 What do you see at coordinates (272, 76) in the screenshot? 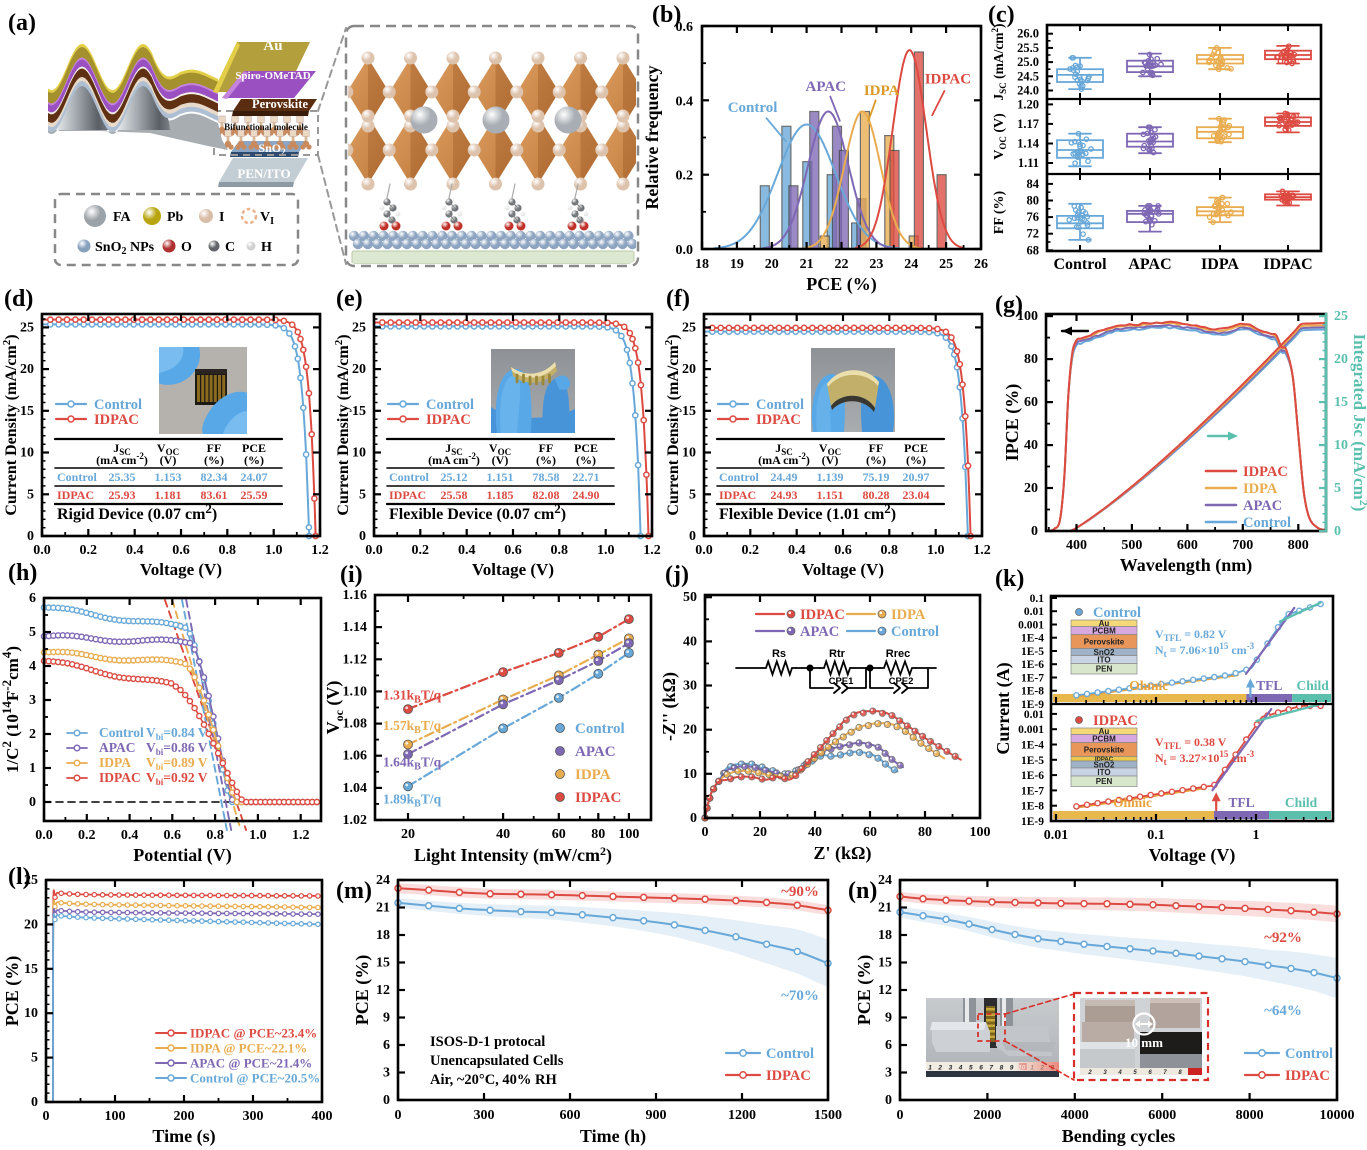
I see `svg-text: Spiro-OMeTAD` at bounding box center [272, 76].